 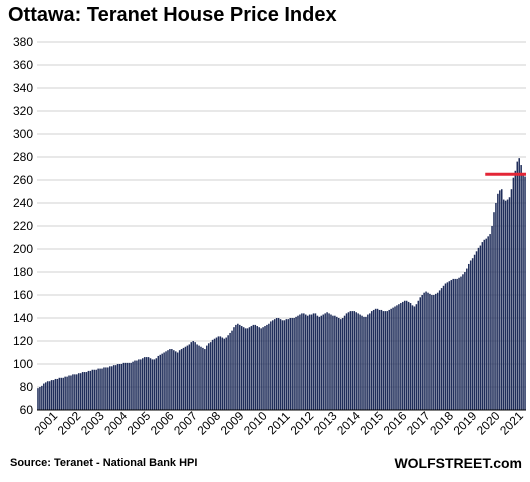 I want to click on x-tick-2003: 2003, so click(x=92, y=423).